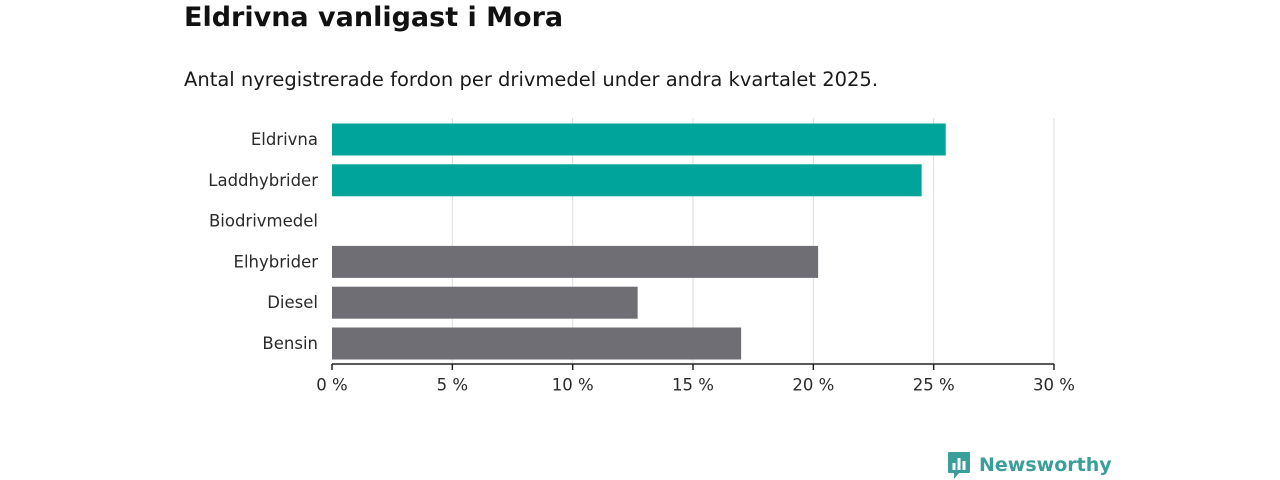 Image resolution: width=1280 pixels, height=480 pixels. I want to click on bar-laddhybrider, so click(627, 180).